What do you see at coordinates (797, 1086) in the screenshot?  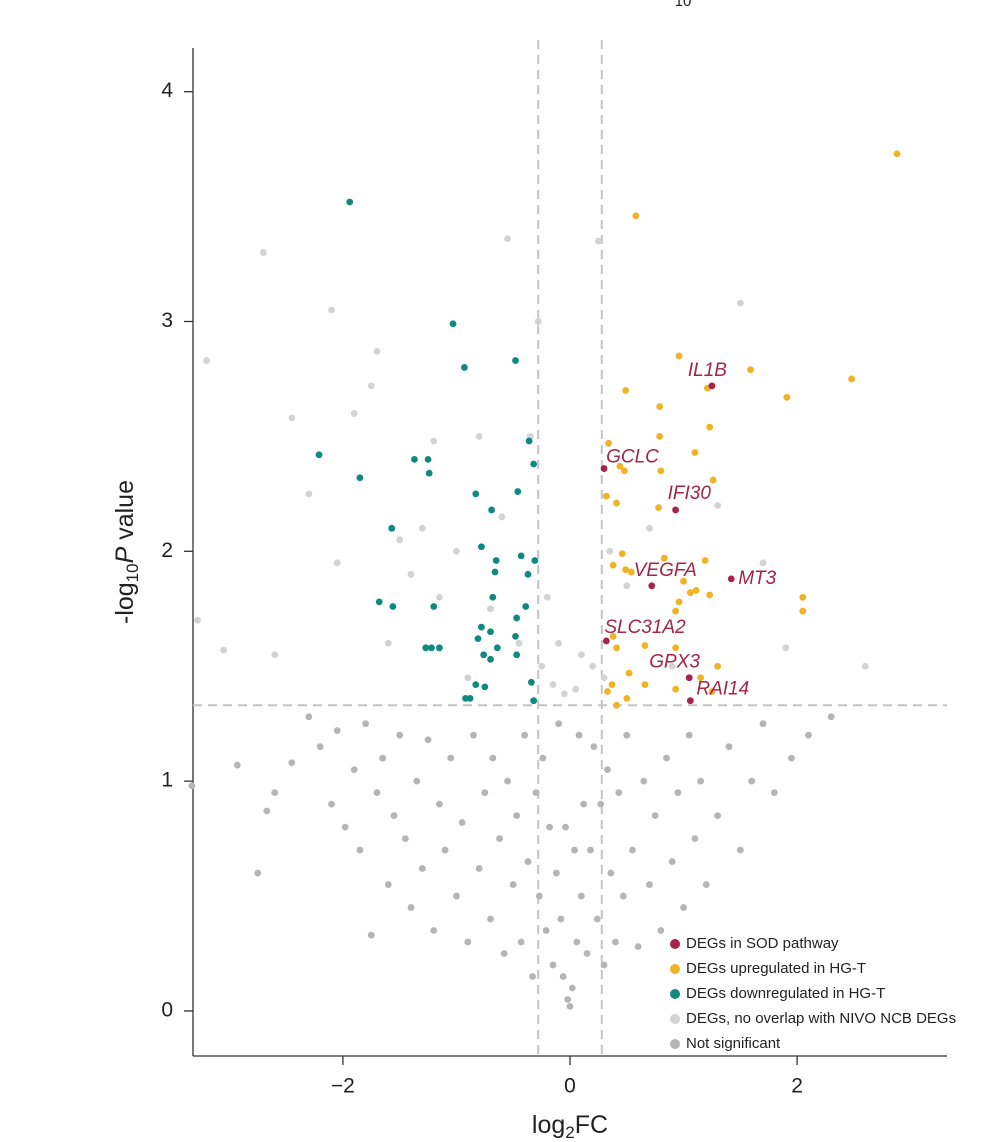 I see `x-tick-label: 2` at bounding box center [797, 1086].